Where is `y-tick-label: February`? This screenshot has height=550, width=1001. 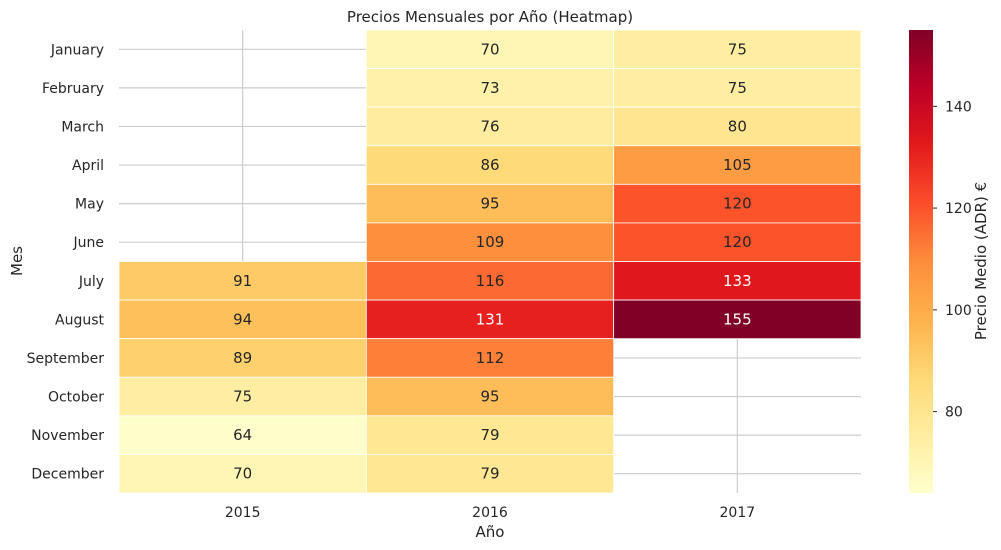
y-tick-label: February is located at coordinates (73, 89).